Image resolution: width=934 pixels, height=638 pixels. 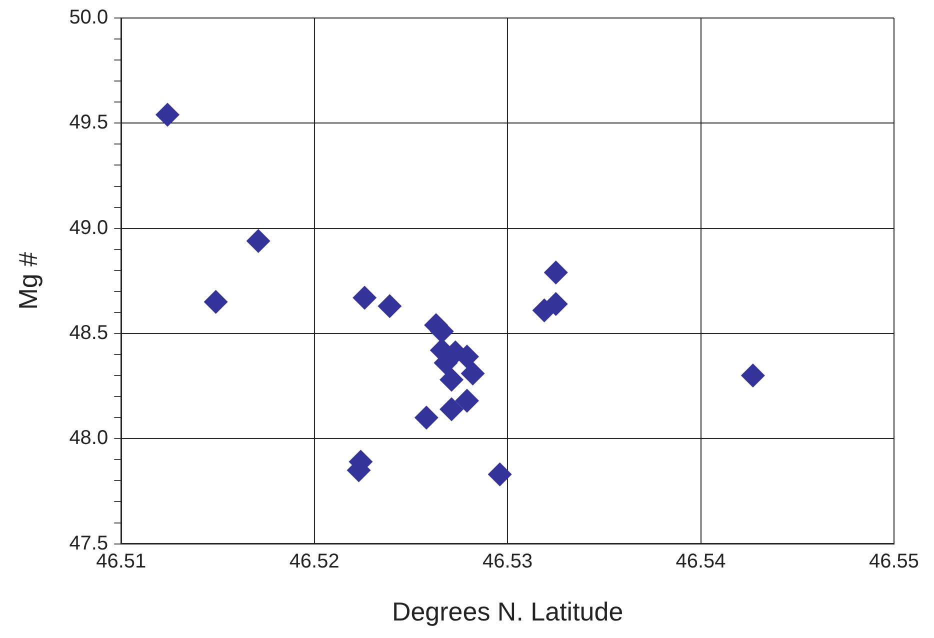 What do you see at coordinates (314, 561) in the screenshot?
I see `x-tick-label: 46.52` at bounding box center [314, 561].